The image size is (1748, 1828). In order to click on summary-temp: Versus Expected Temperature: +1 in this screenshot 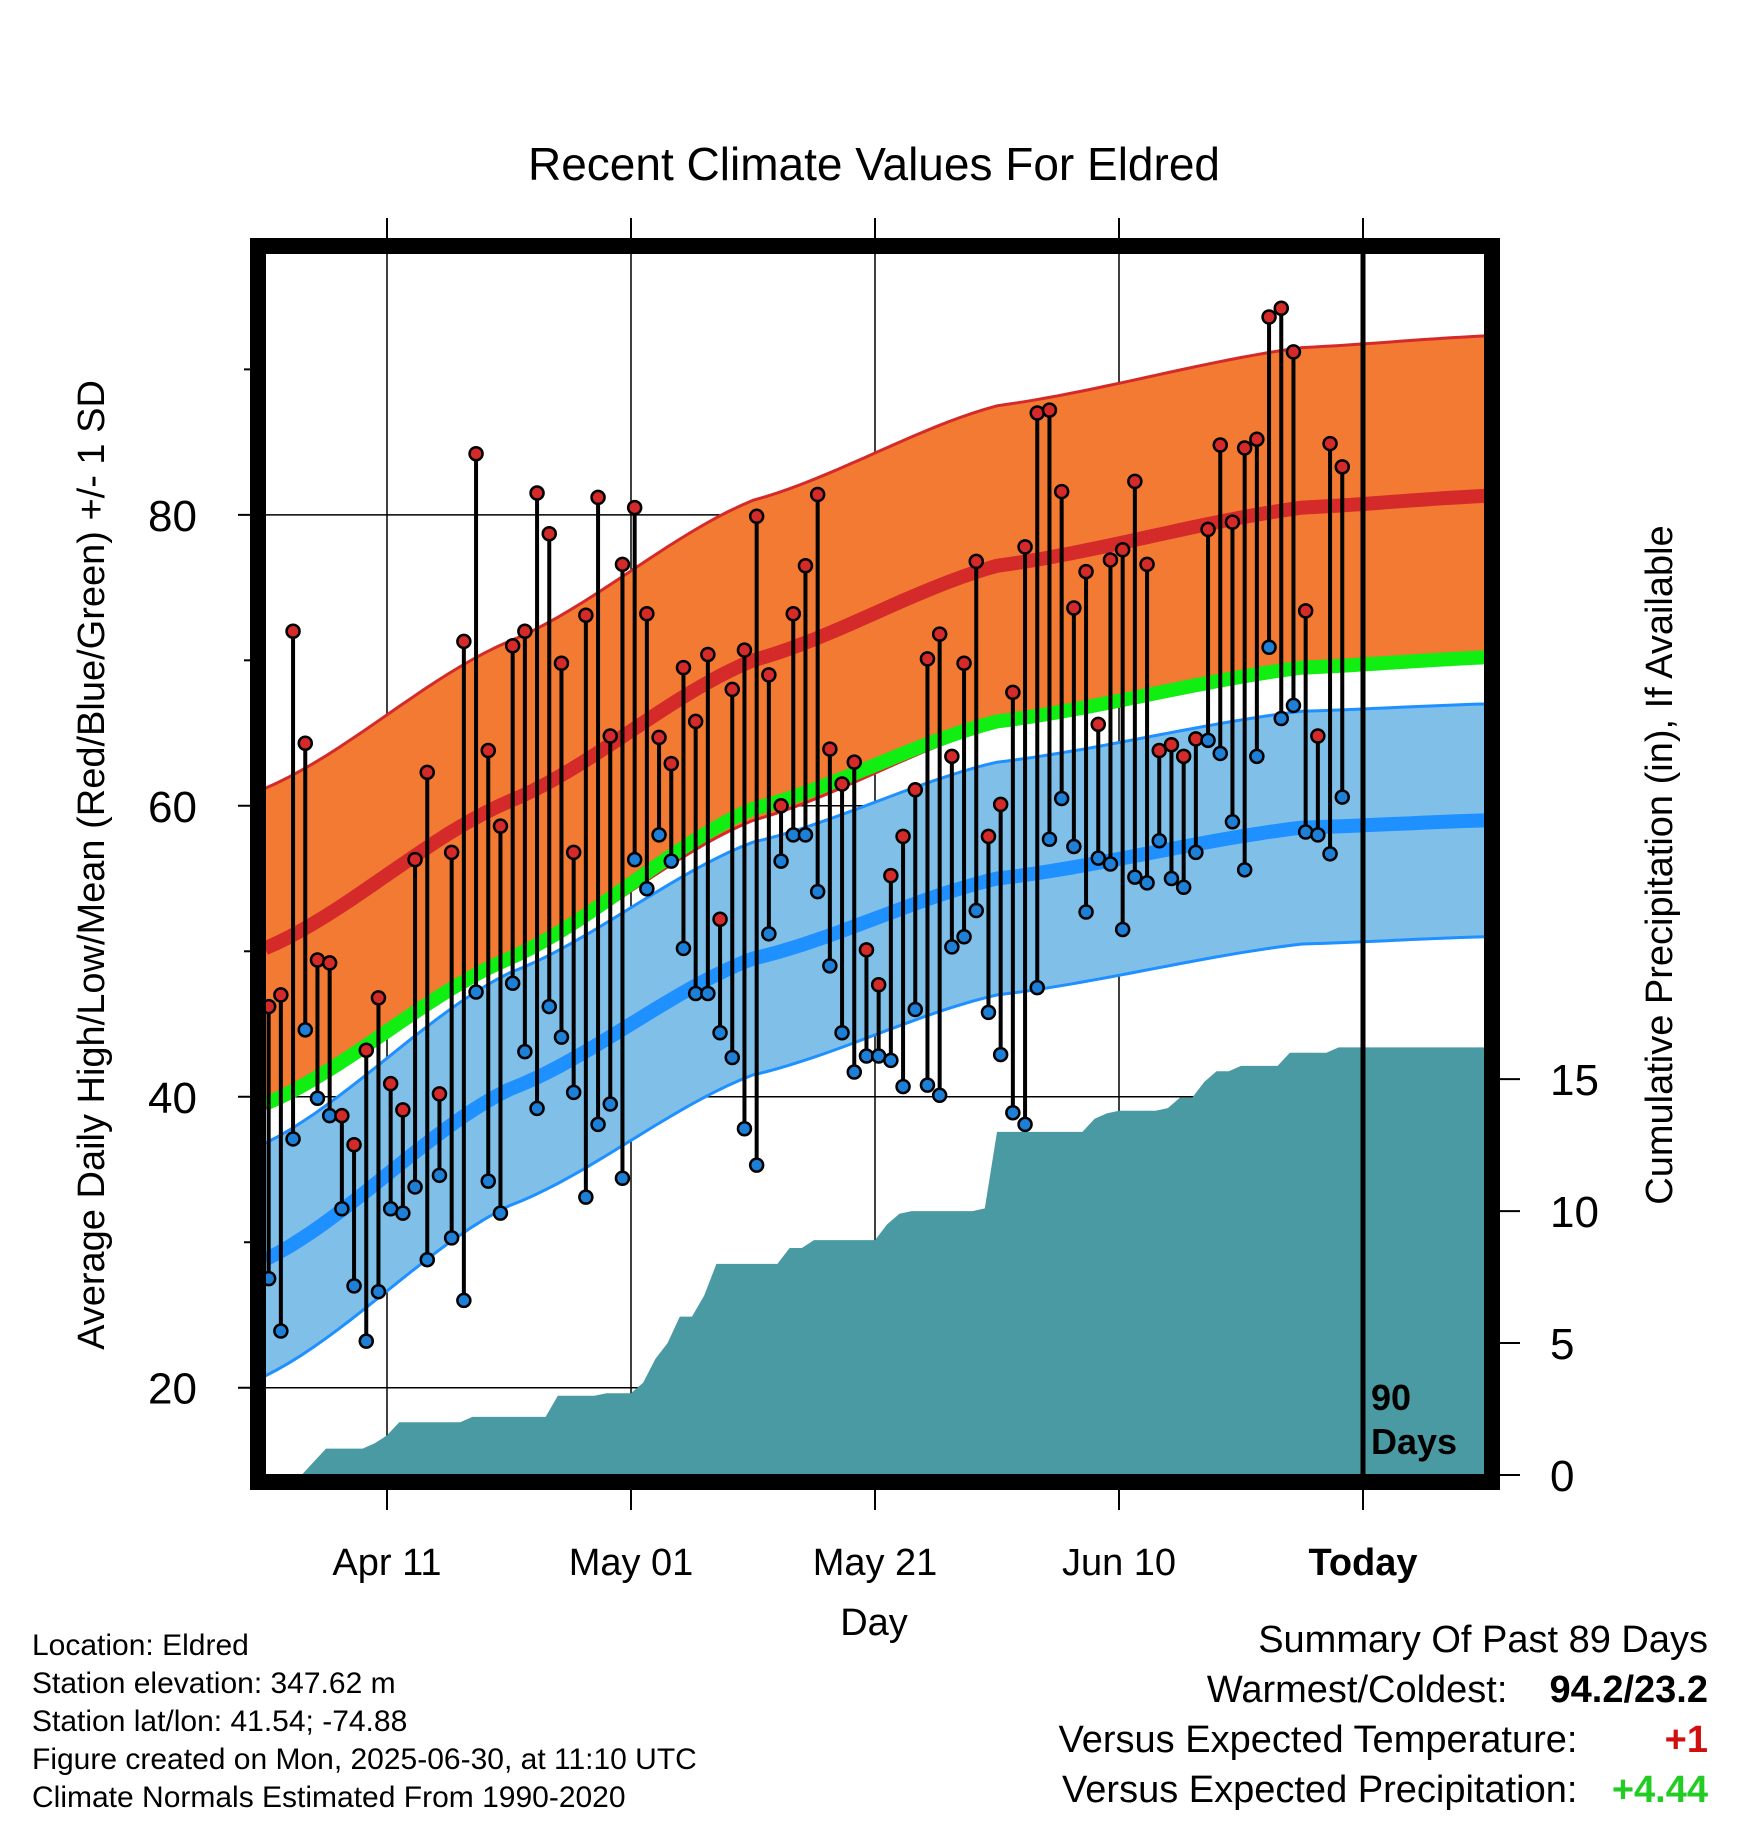, I will do `click(1383, 1740)`.